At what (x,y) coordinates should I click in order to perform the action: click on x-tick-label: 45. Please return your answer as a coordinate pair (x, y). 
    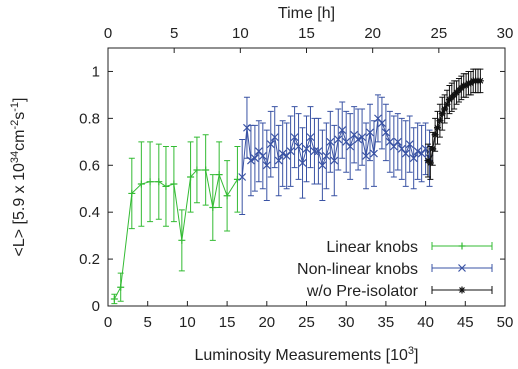
    Looking at the image, I should click on (465, 322).